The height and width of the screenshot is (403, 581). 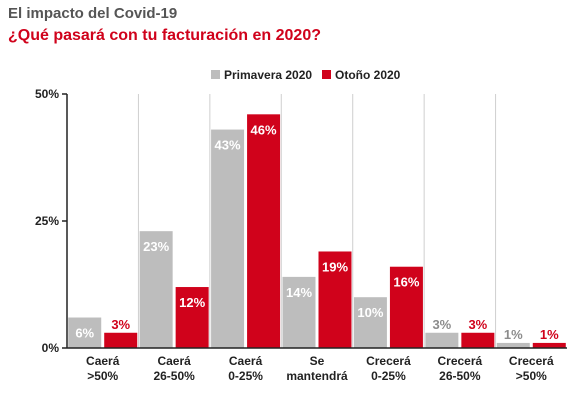 What do you see at coordinates (326, 74) in the screenshot?
I see `legend-swatch-otono` at bounding box center [326, 74].